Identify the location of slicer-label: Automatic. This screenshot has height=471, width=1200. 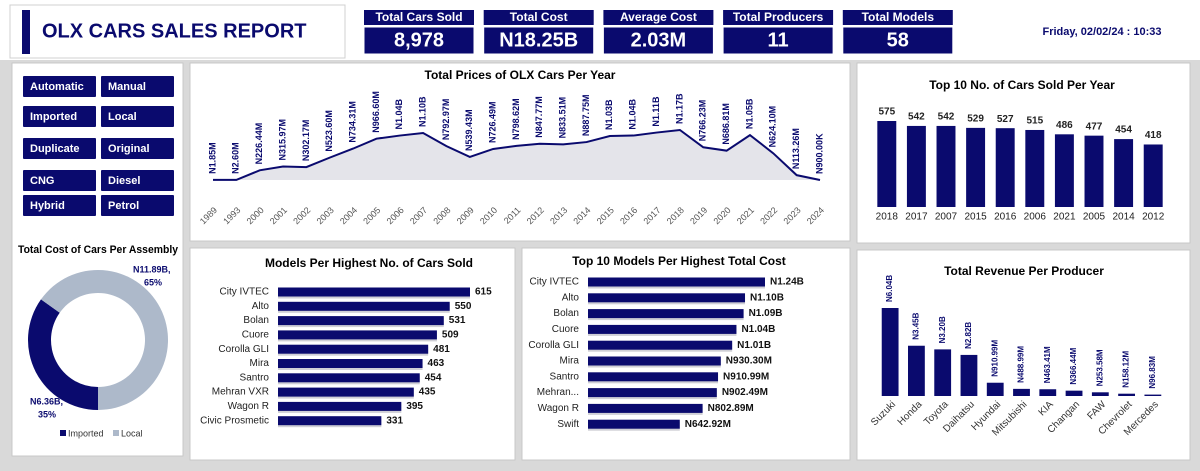
(57, 87).